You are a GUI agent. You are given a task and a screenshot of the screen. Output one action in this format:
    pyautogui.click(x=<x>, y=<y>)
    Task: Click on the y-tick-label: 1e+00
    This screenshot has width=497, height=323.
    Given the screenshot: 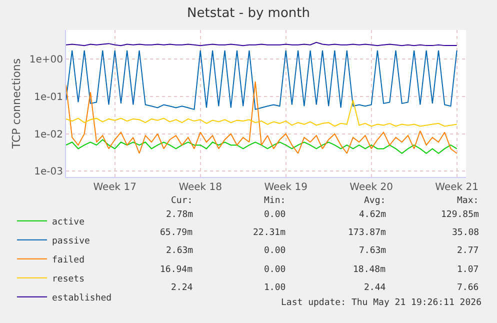 What is the action you would take?
    pyautogui.click(x=46, y=60)
    